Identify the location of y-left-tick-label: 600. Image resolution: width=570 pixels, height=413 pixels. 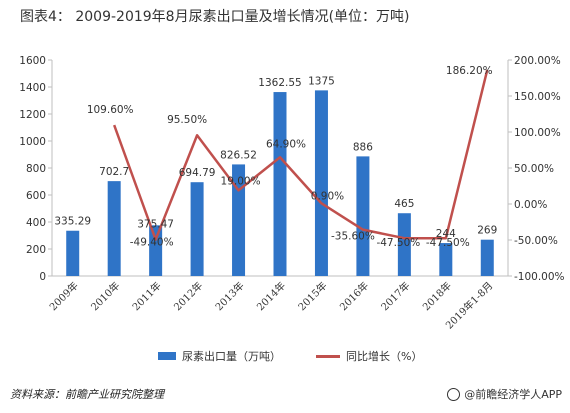
(36, 196).